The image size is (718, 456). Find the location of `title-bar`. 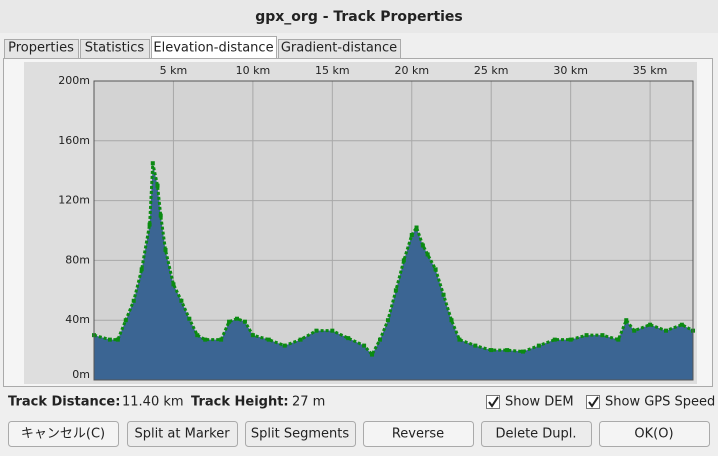

title-bar is located at coordinates (359, 16).